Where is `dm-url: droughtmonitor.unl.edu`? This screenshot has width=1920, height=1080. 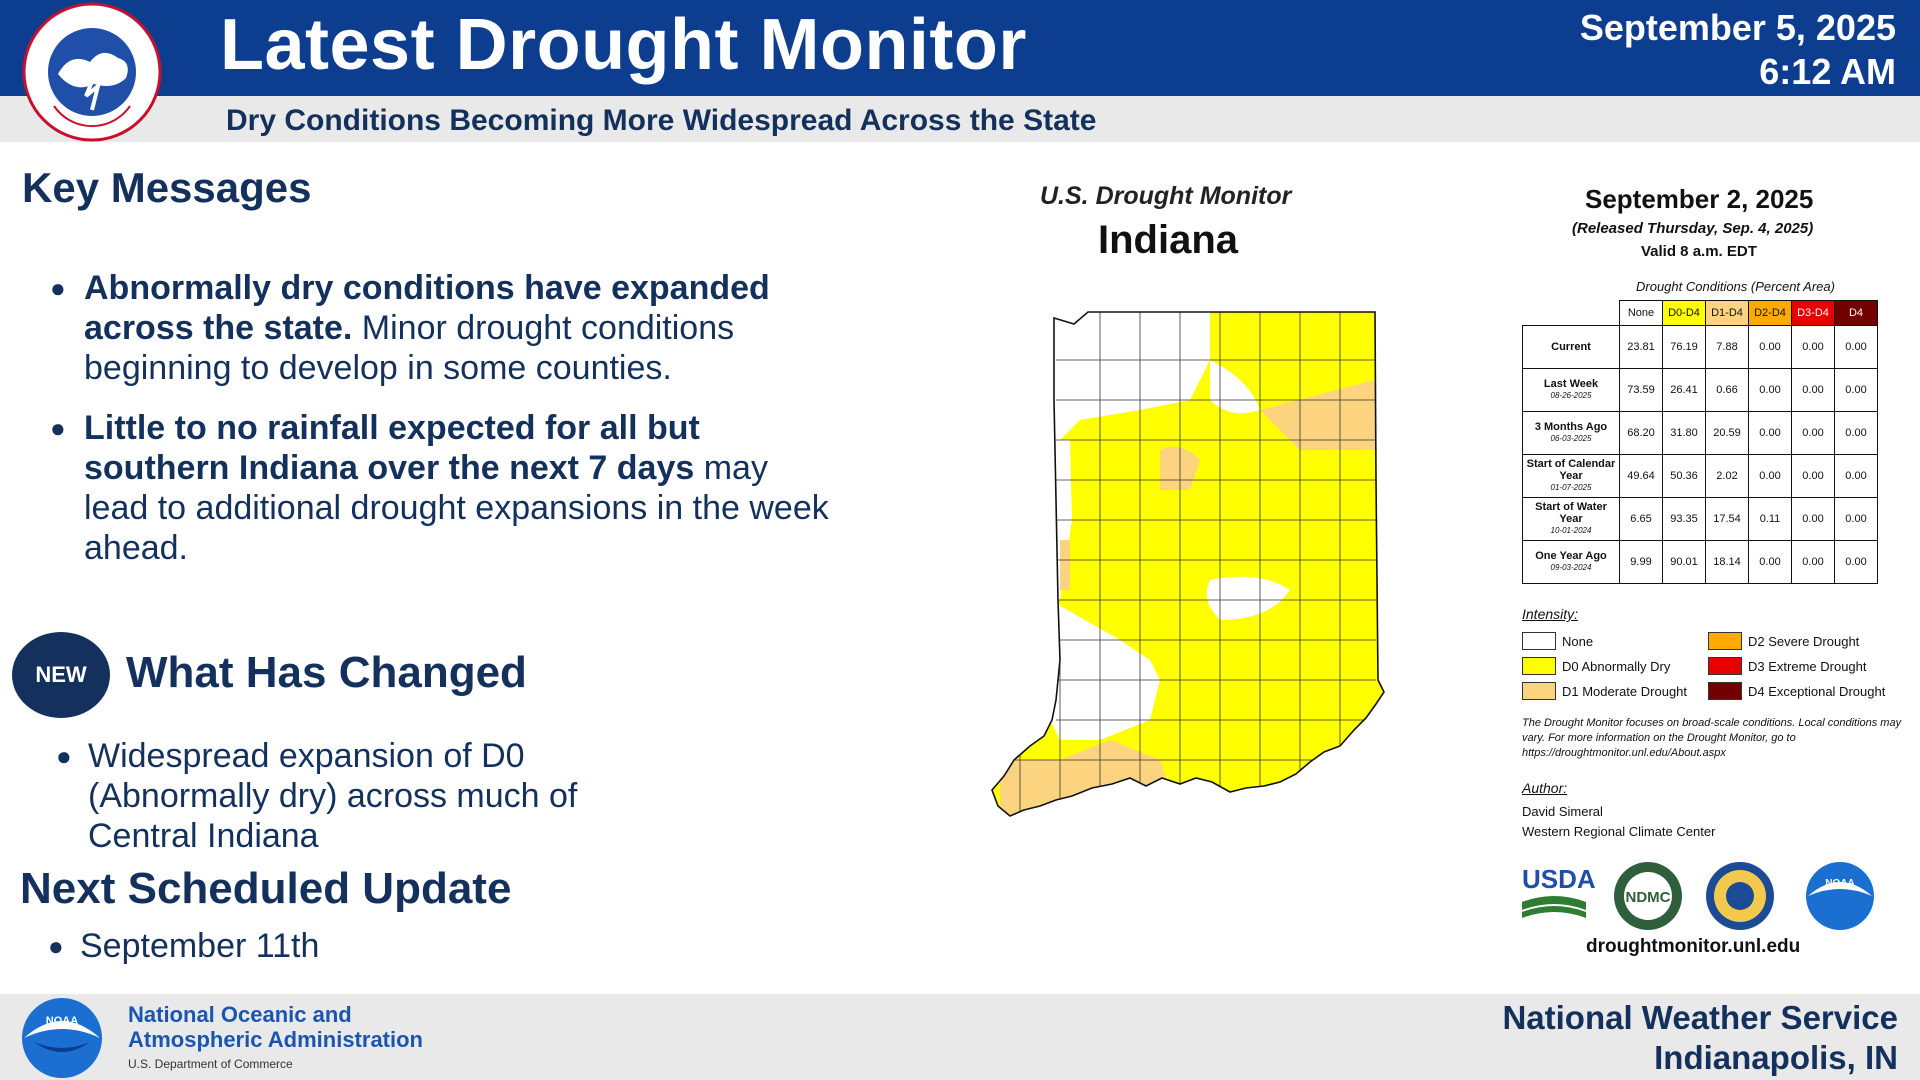 dm-url: droughtmonitor.unl.edu is located at coordinates (1693, 946).